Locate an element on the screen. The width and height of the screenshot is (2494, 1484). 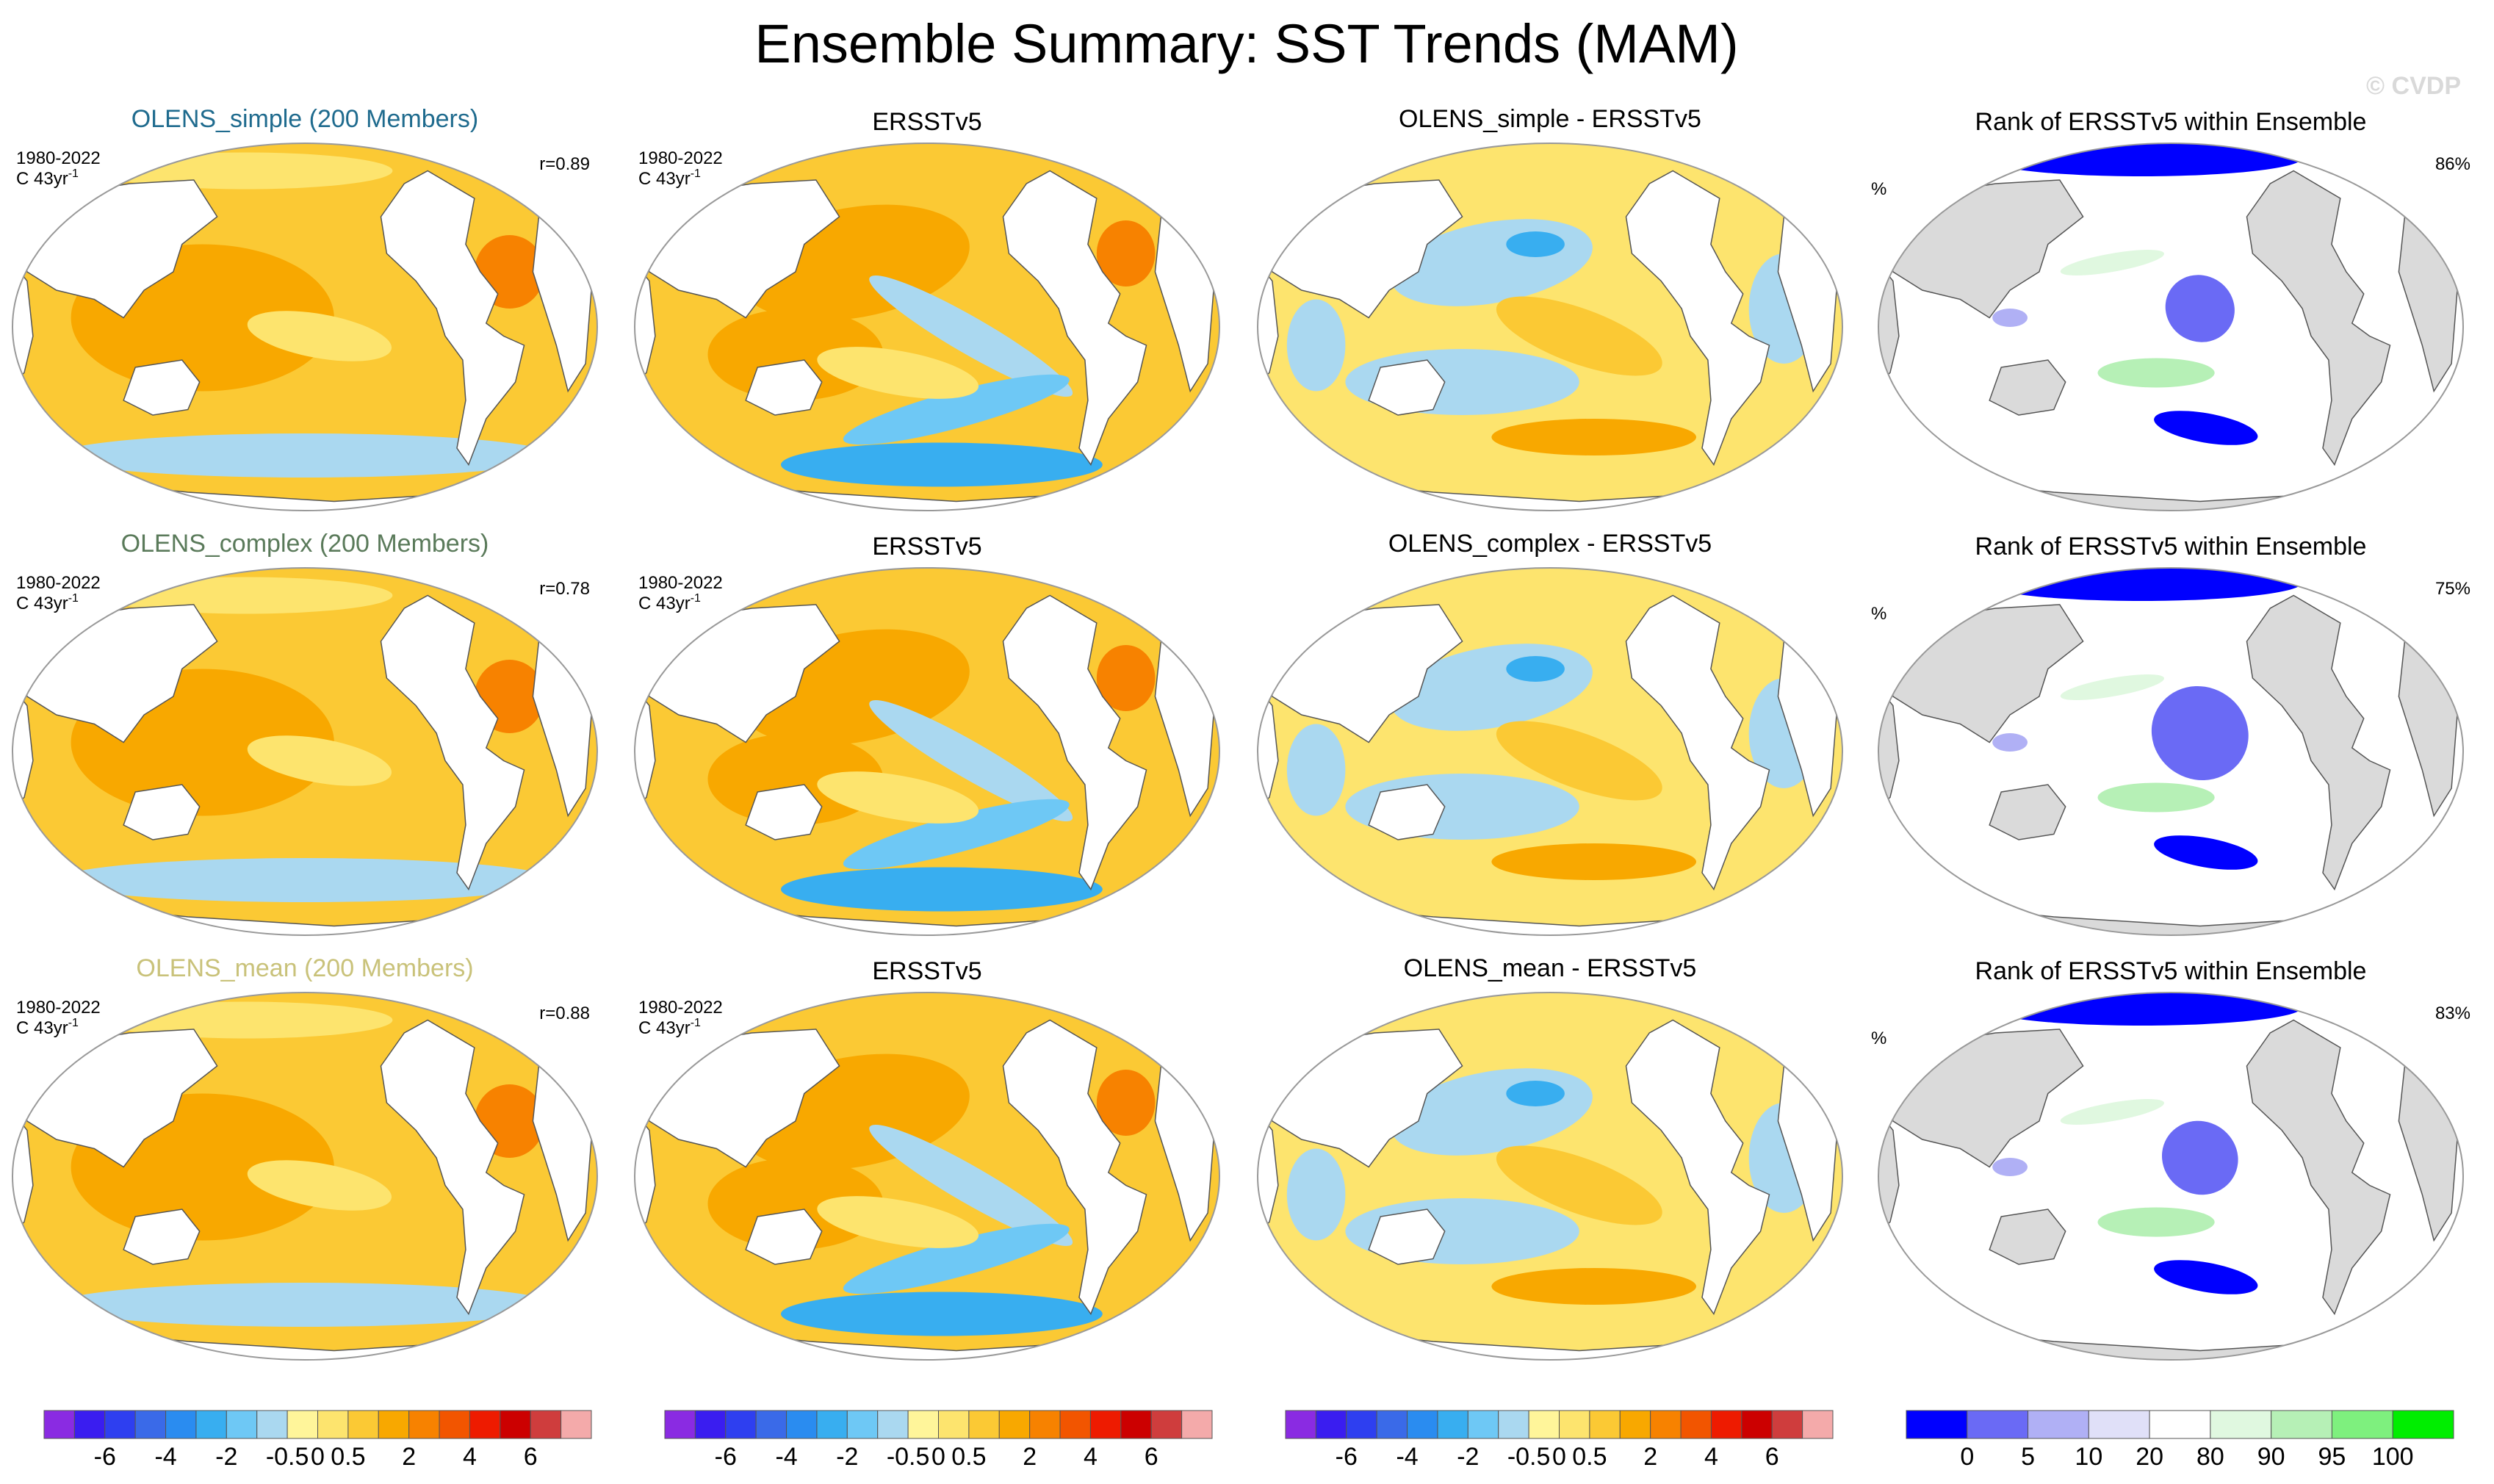
pattern-correlation: r=0.89 is located at coordinates (564, 164).